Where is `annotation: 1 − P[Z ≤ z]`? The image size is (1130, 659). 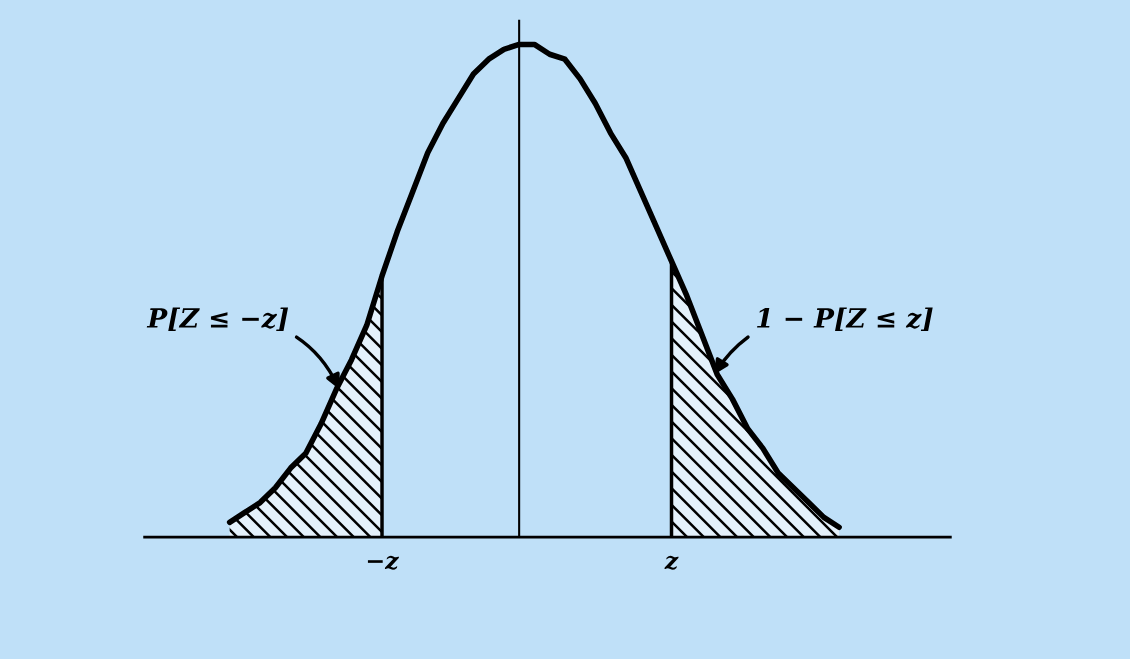 annotation: 1 − P[Z ≤ z] is located at coordinates (845, 319).